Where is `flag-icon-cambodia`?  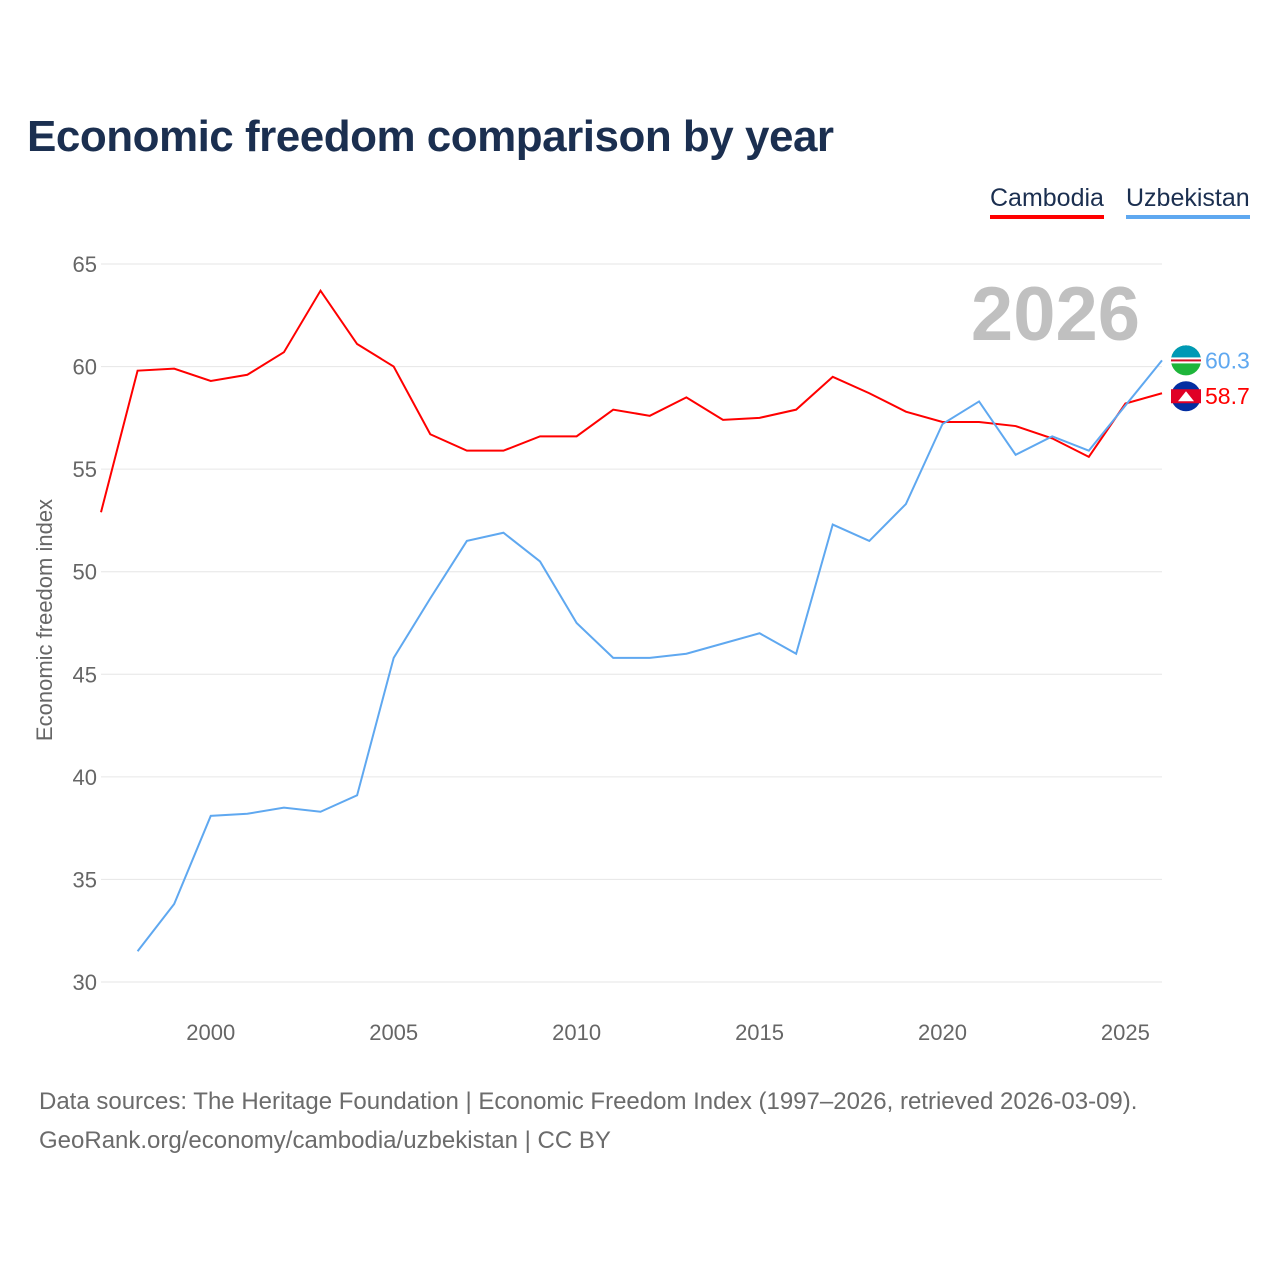 flag-icon-cambodia is located at coordinates (1186, 396).